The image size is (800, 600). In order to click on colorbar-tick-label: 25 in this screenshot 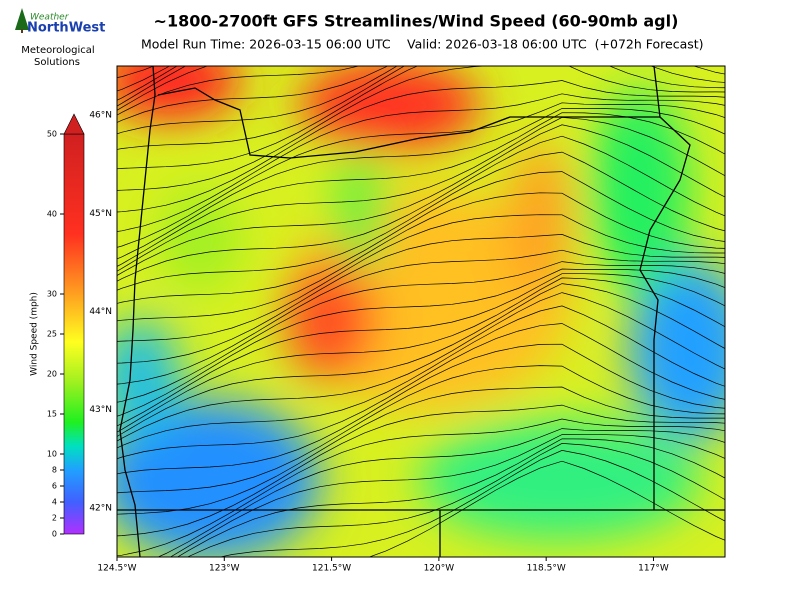, I will do `click(52, 334)`.